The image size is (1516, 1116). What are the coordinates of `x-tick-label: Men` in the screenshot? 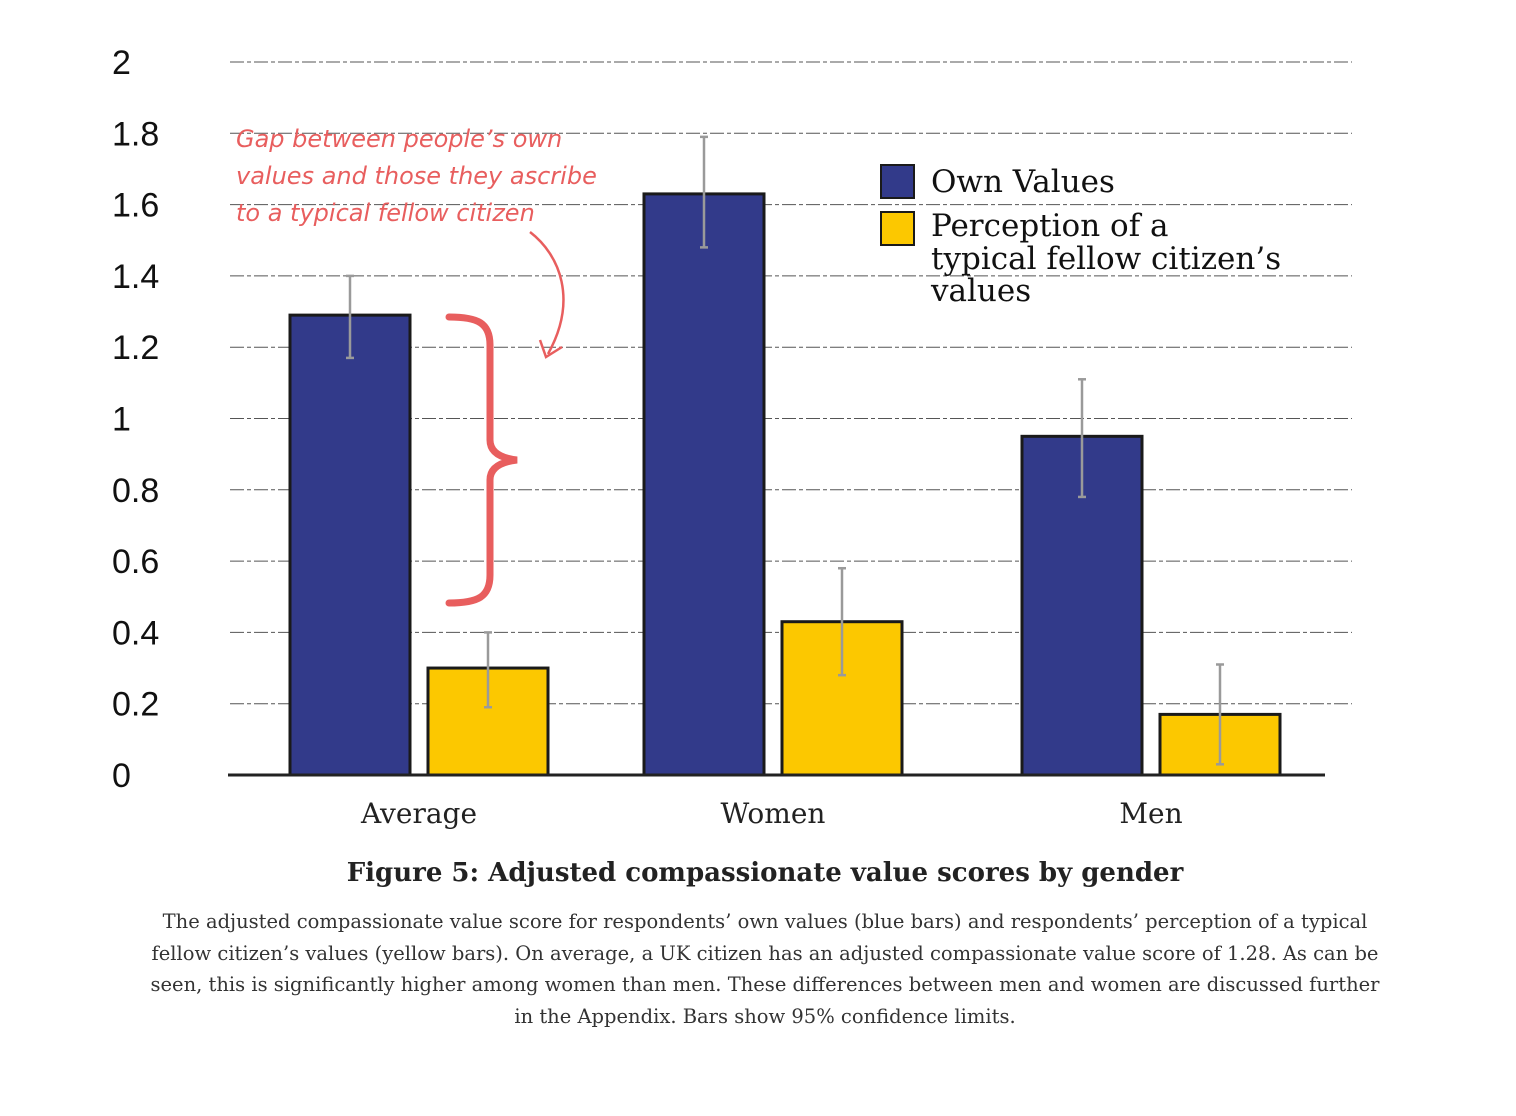 It's located at (1150, 813).